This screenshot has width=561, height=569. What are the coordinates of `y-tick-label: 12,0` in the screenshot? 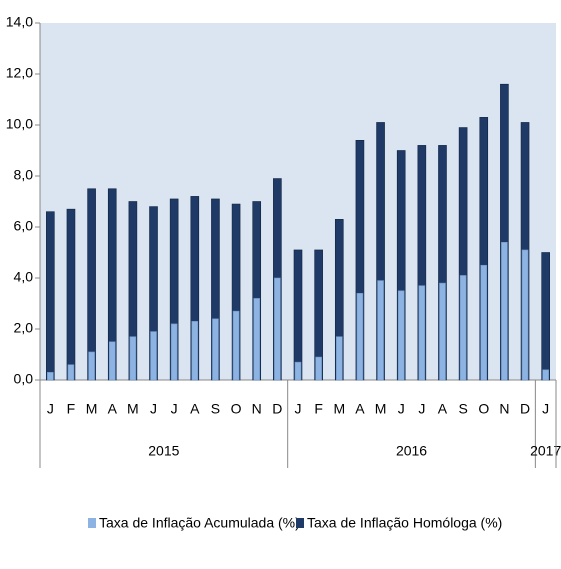 It's located at (19, 73).